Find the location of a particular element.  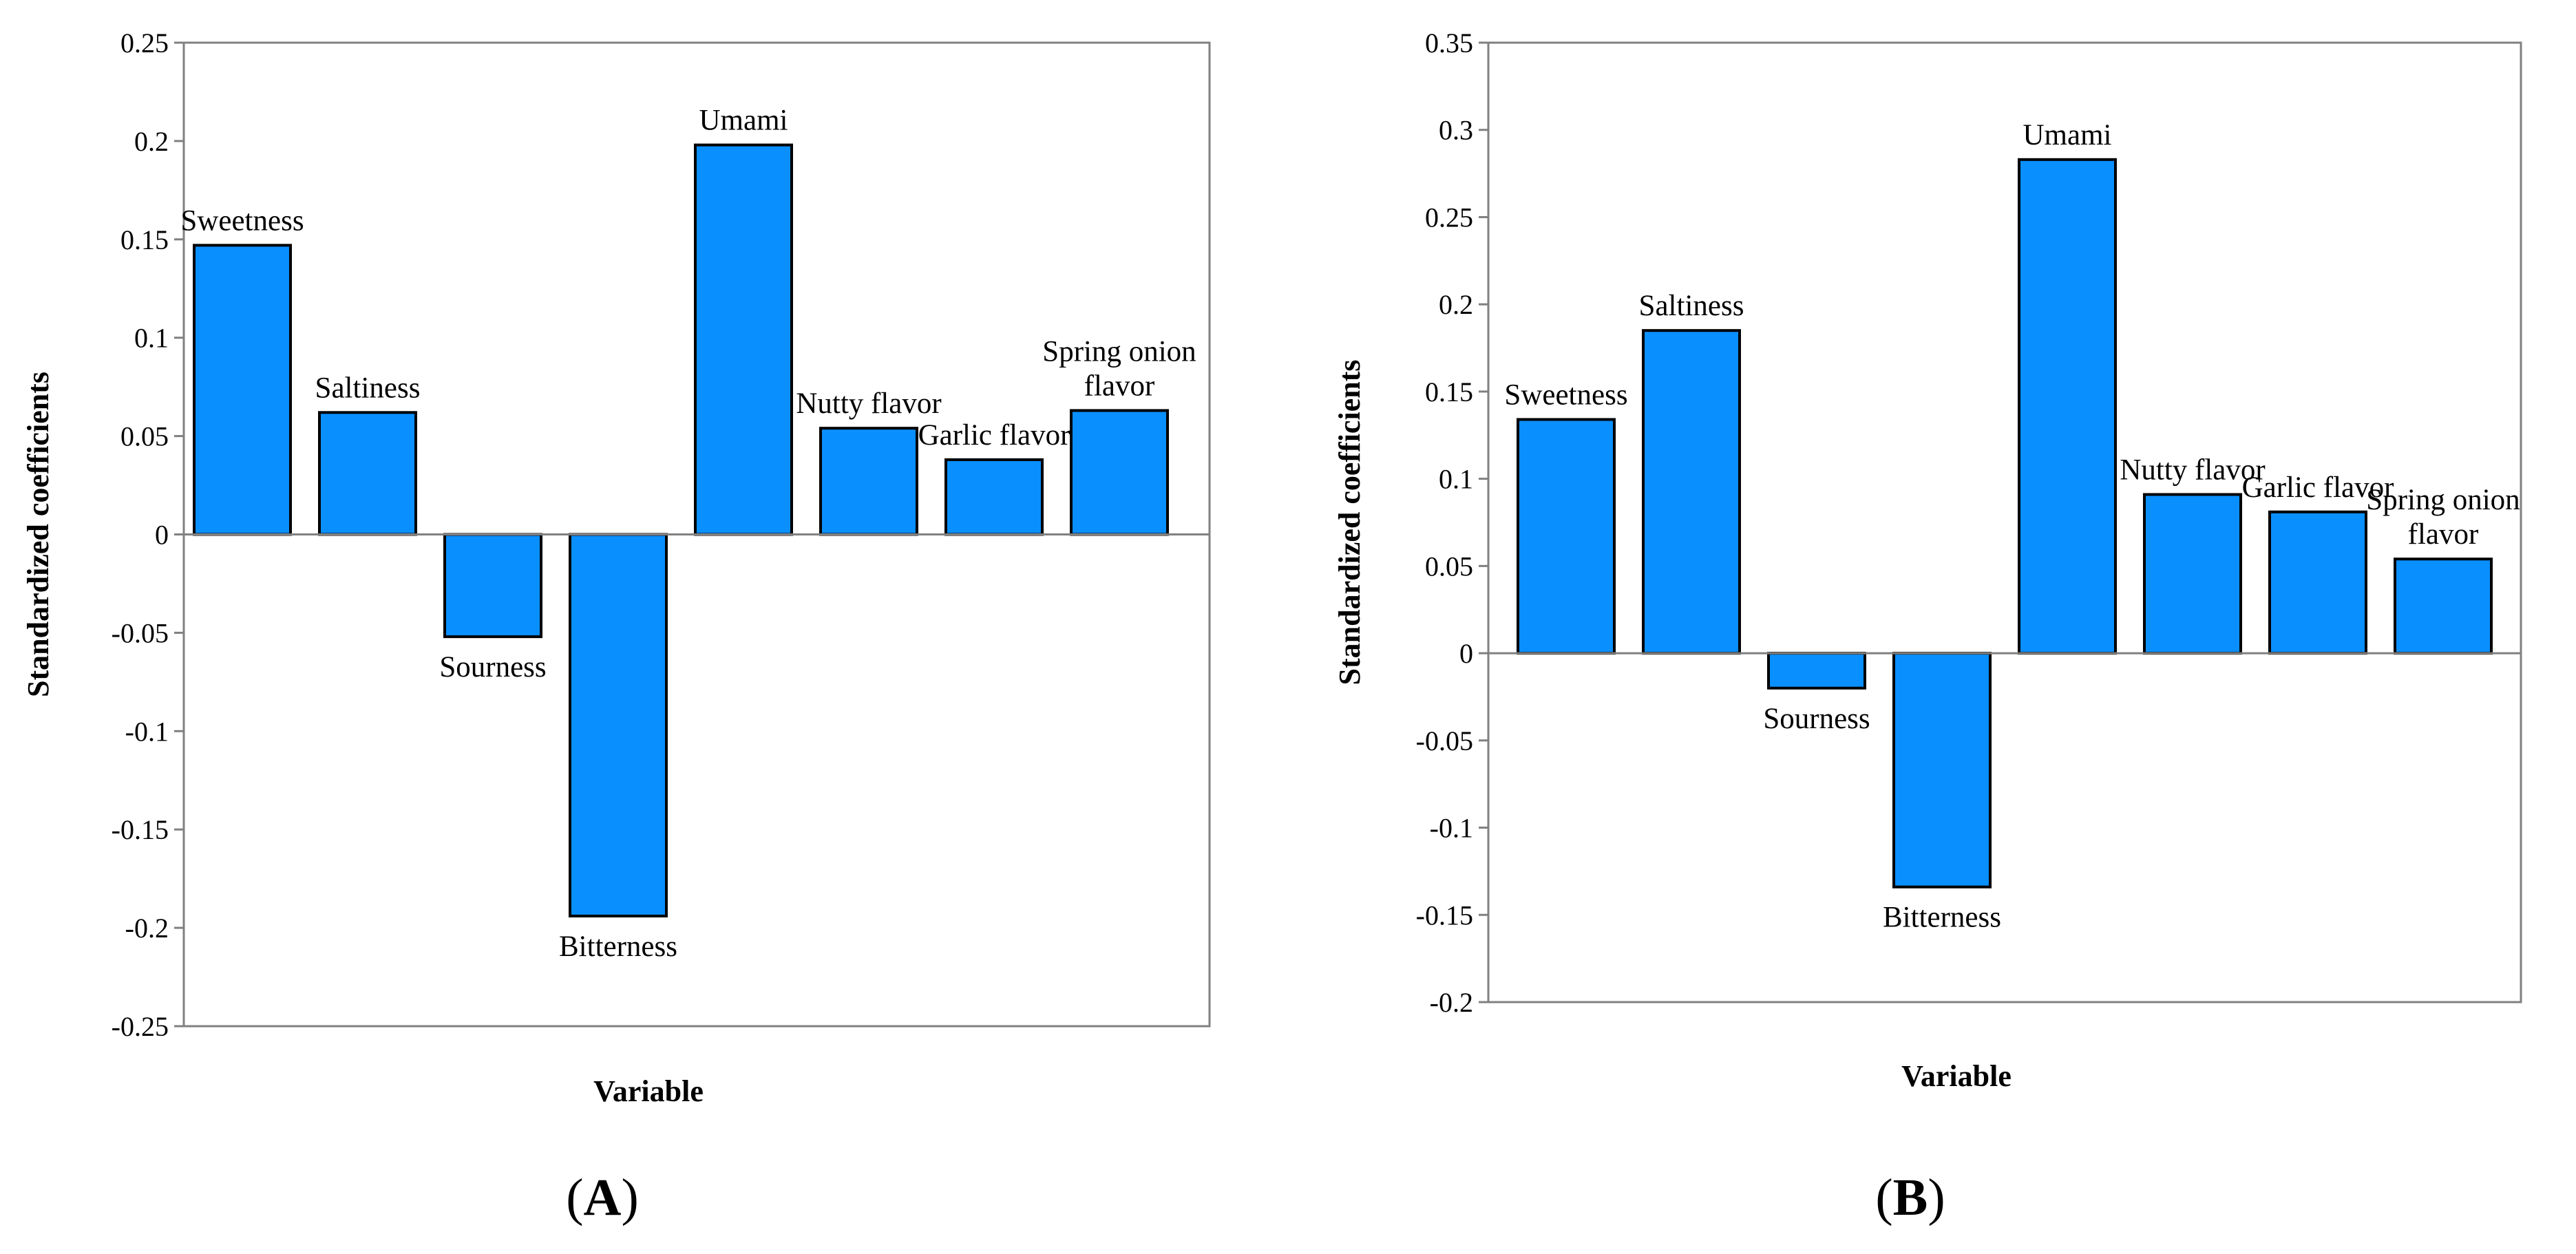

panel-letter: A is located at coordinates (603, 1197).